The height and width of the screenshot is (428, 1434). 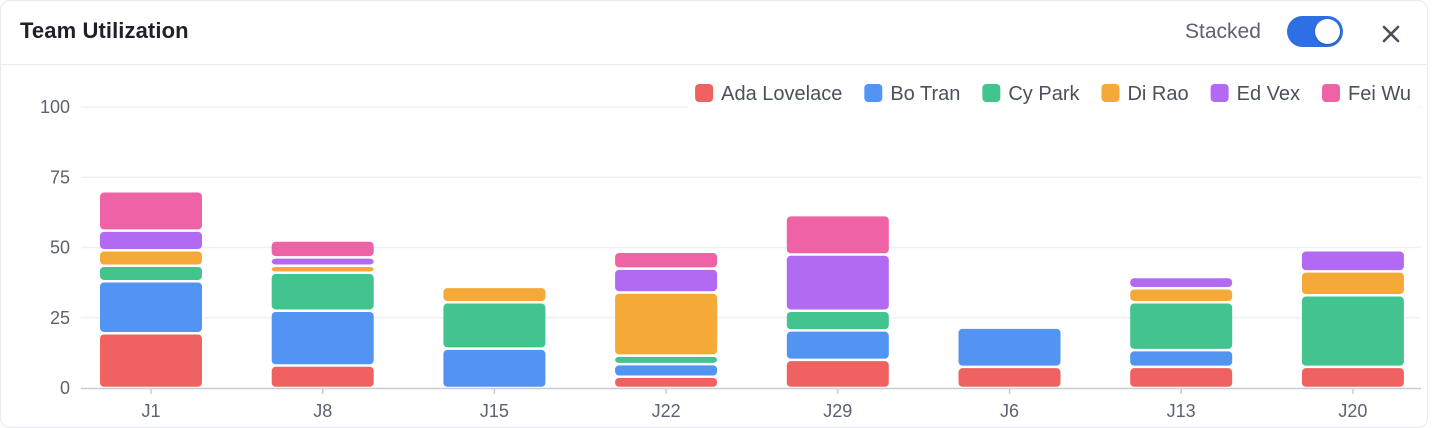 What do you see at coordinates (666, 324) in the screenshot?
I see `bar-segment-di-rao-j22` at bounding box center [666, 324].